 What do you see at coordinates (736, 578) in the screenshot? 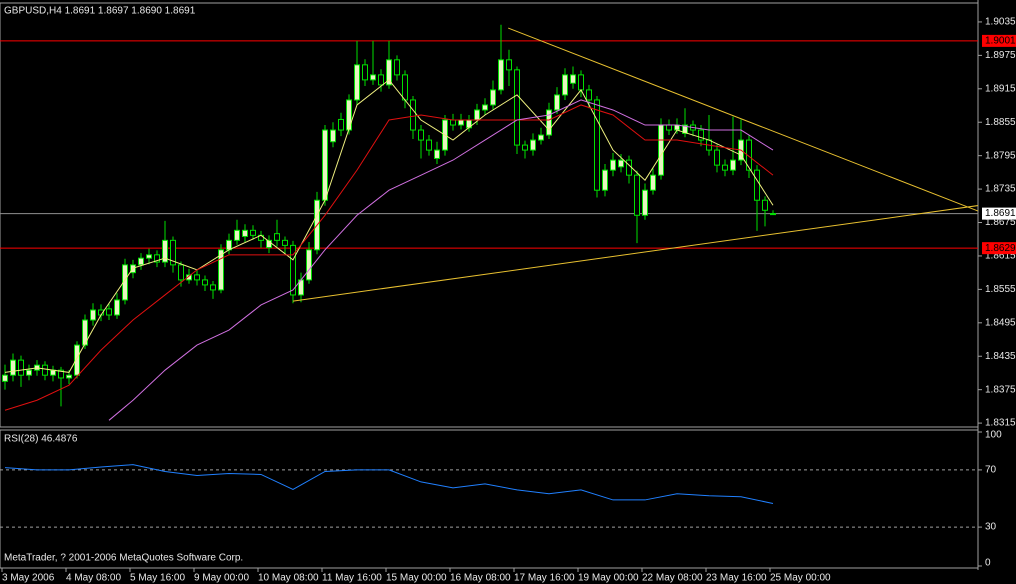
I see `x-tick-label: 23 May 16:00` at bounding box center [736, 578].